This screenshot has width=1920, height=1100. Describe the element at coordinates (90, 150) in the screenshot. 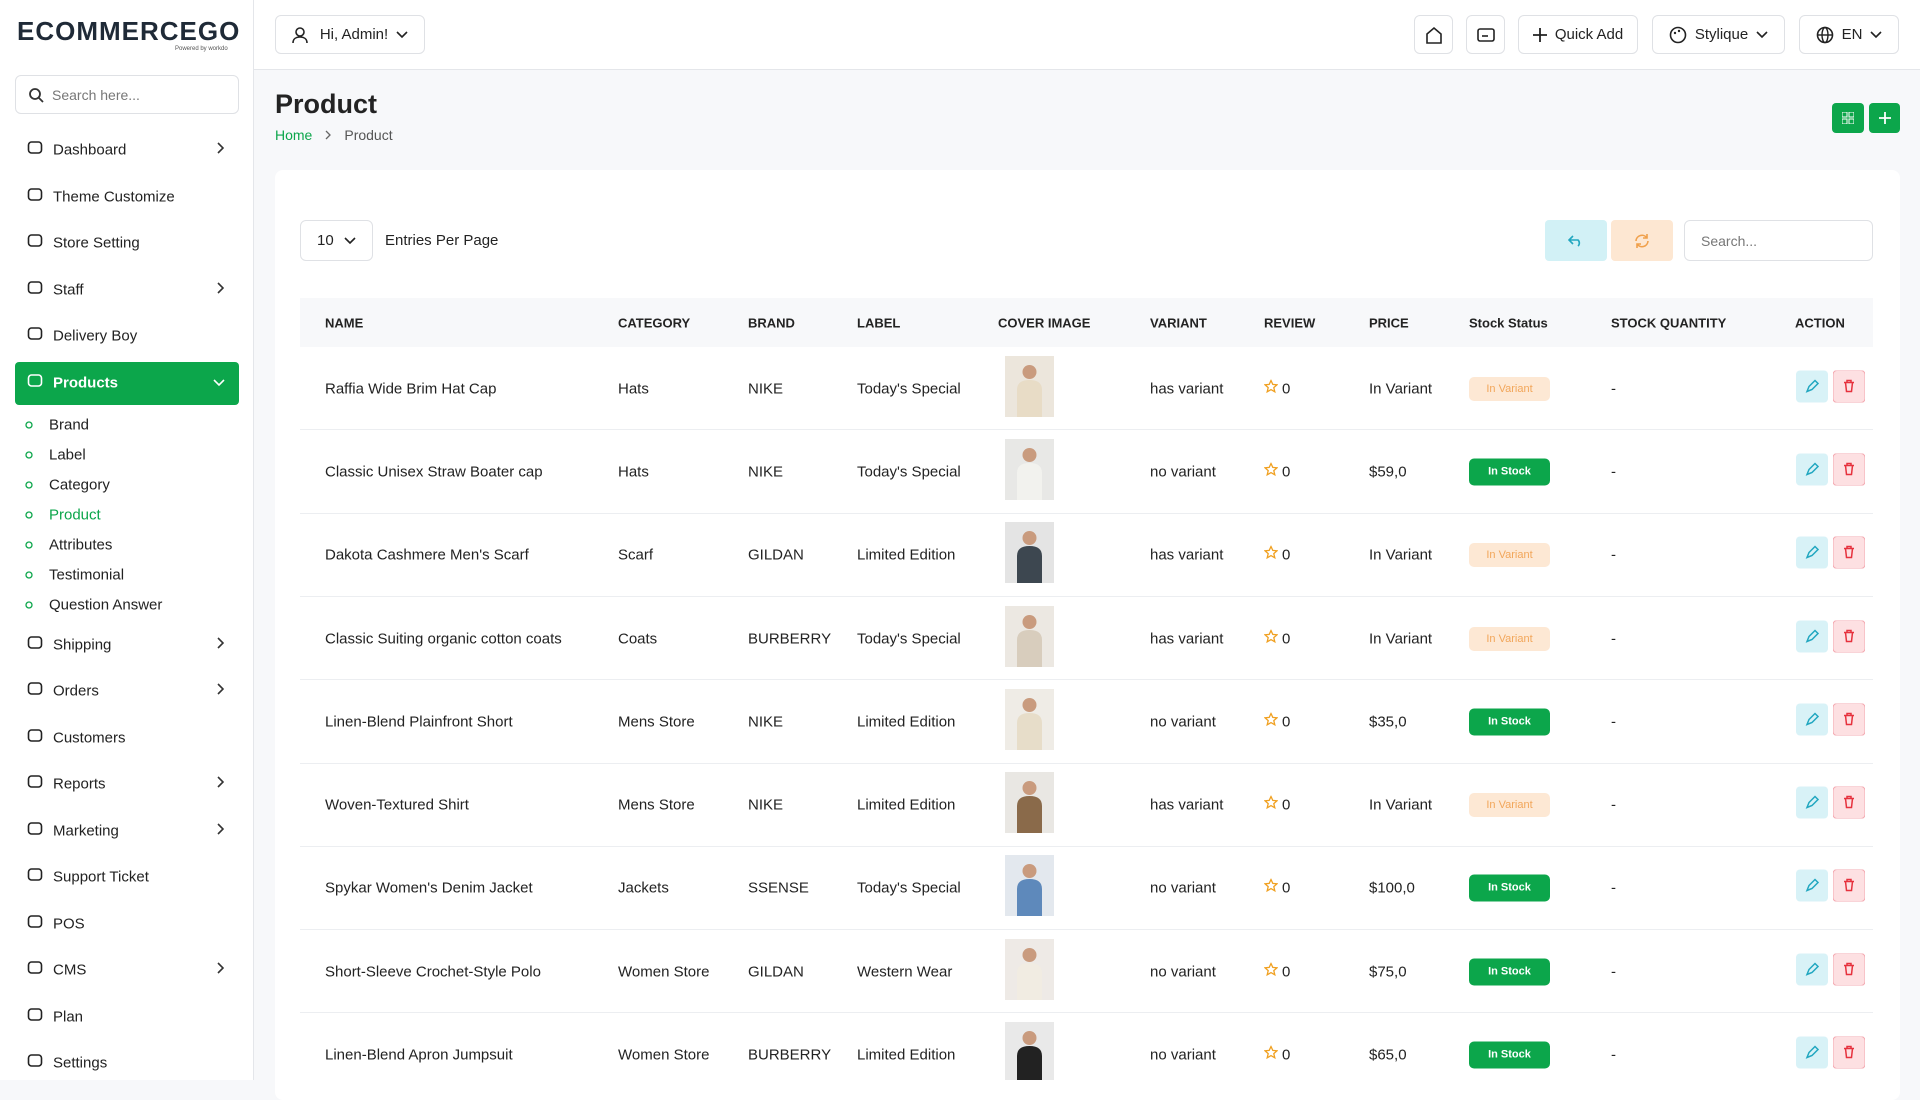

I see `menu-item: Dashboard` at that location.